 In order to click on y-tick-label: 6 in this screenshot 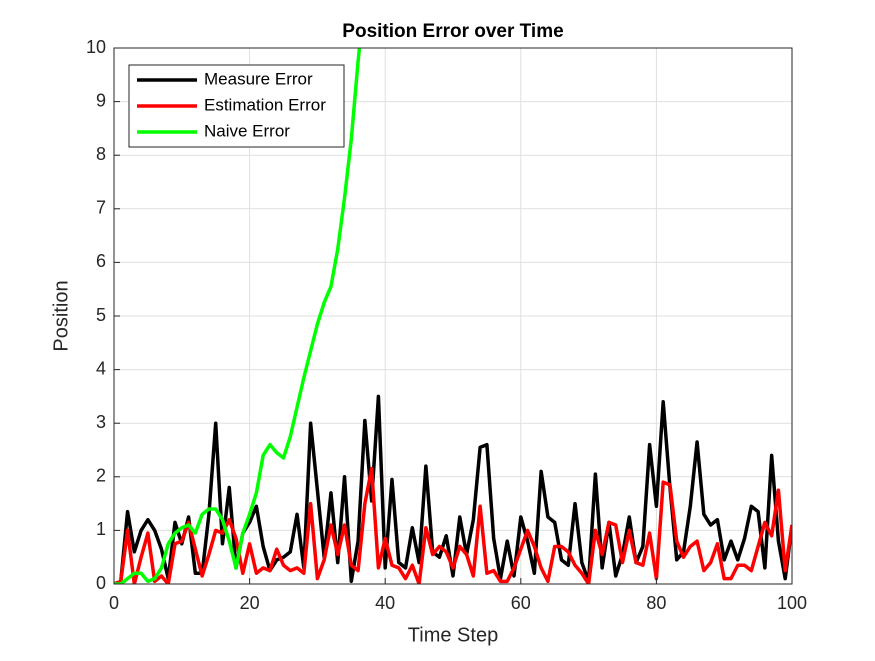, I will do `click(101, 261)`.